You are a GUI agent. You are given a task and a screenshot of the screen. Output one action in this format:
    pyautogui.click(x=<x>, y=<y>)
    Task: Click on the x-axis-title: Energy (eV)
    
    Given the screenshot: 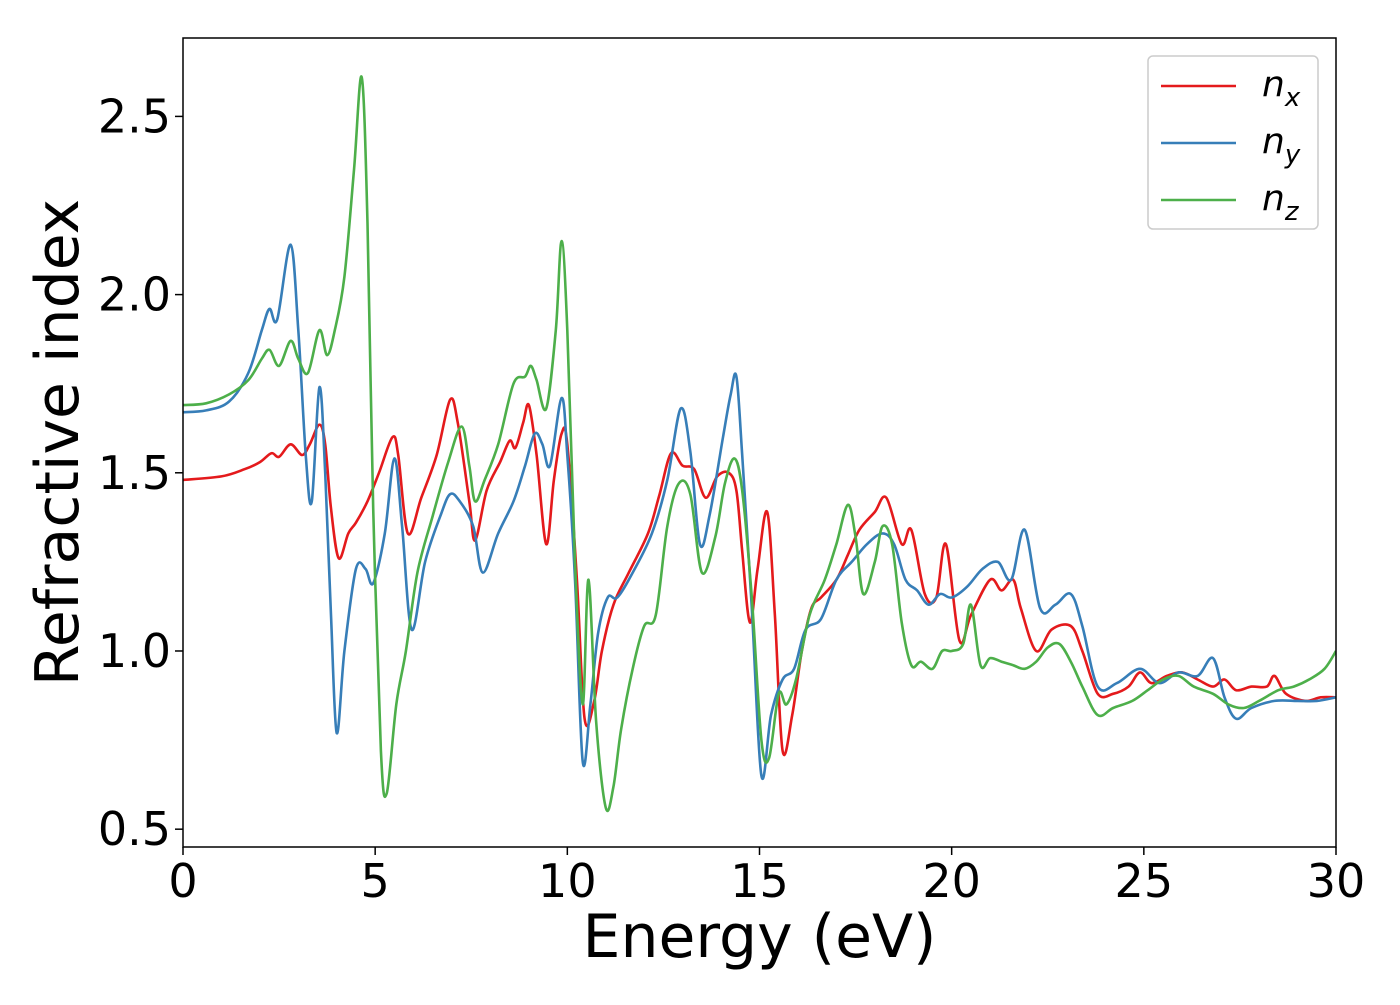 What is the action you would take?
    pyautogui.click(x=760, y=937)
    